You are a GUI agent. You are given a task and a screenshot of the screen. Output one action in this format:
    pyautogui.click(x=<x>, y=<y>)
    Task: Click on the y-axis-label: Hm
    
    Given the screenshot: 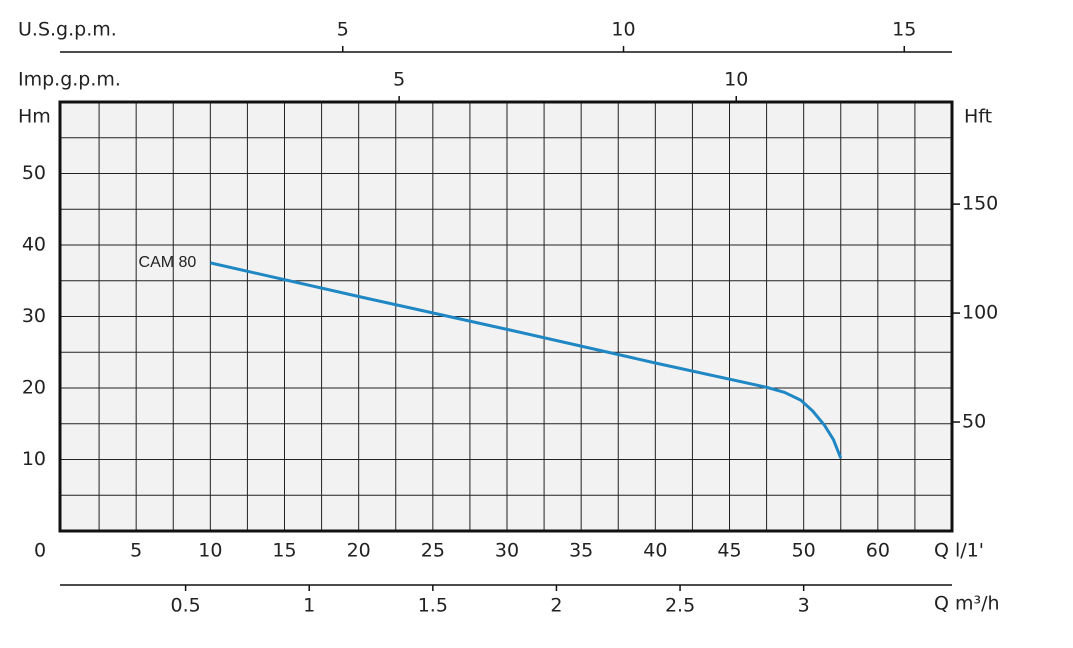 What is the action you would take?
    pyautogui.click(x=34, y=117)
    